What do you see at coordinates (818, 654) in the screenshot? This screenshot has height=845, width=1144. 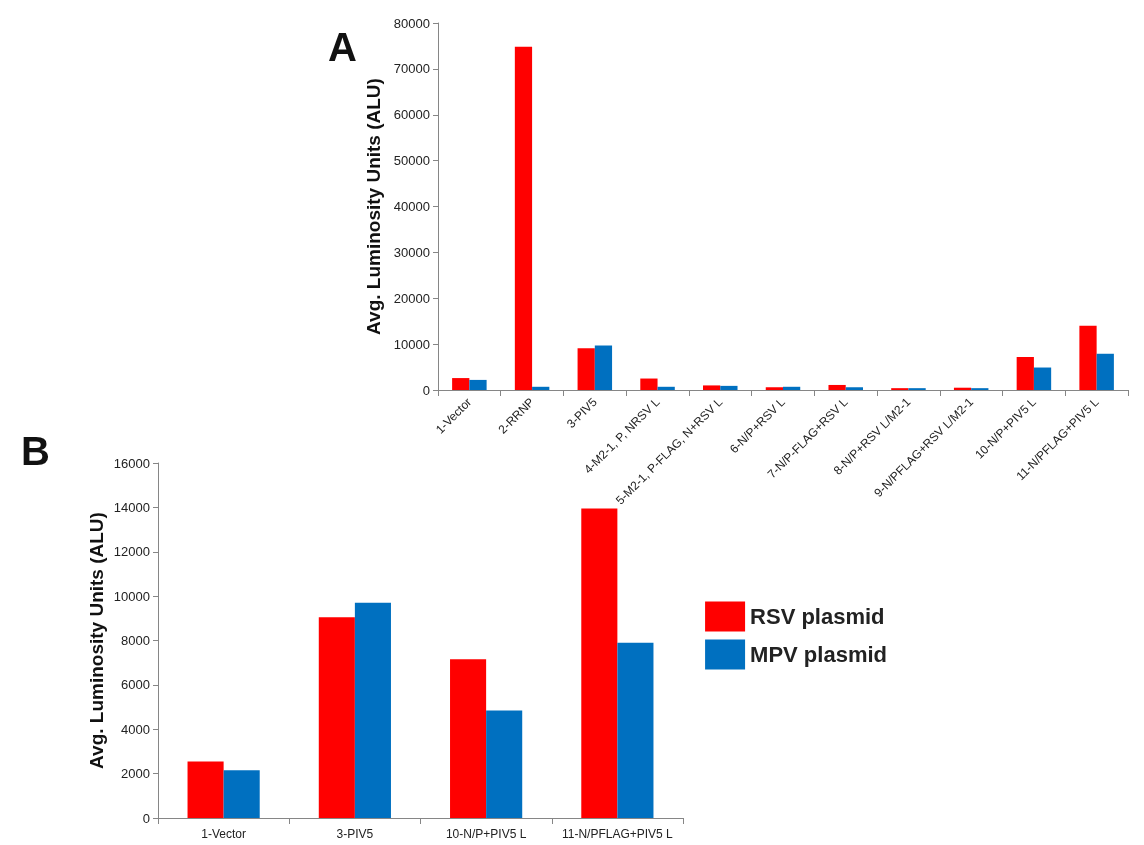 I see `legend-label: MPV plasmid` at bounding box center [818, 654].